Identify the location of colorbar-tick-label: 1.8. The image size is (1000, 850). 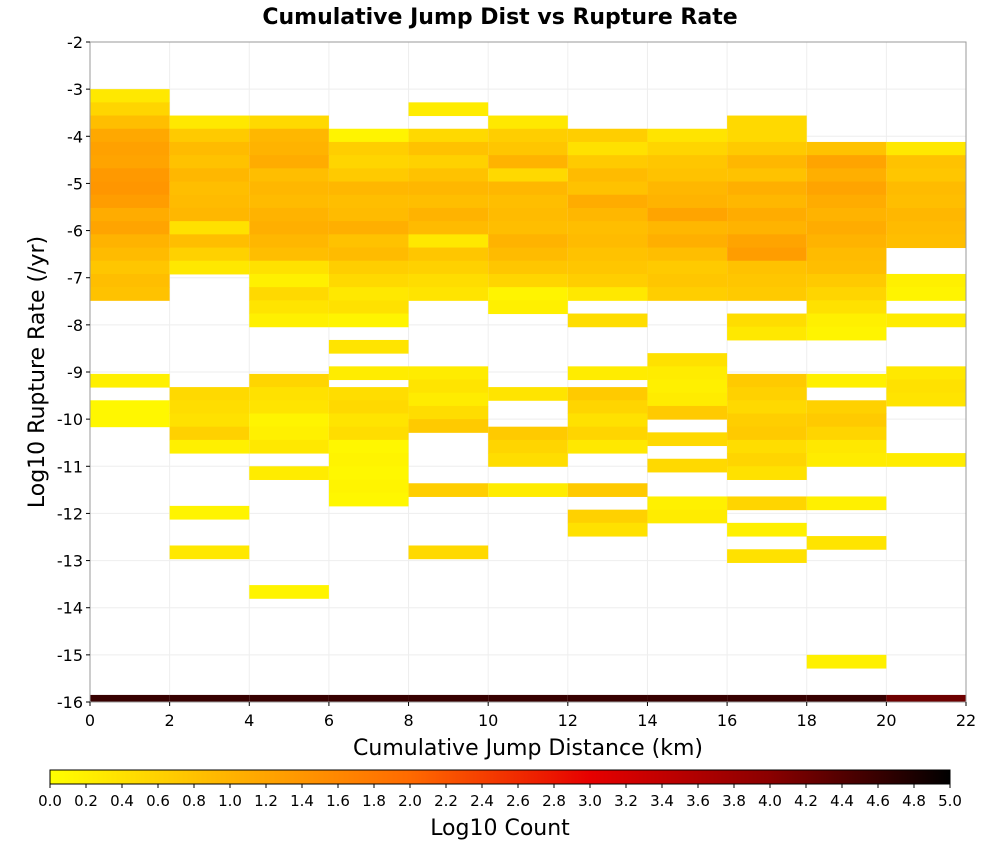
(374, 801).